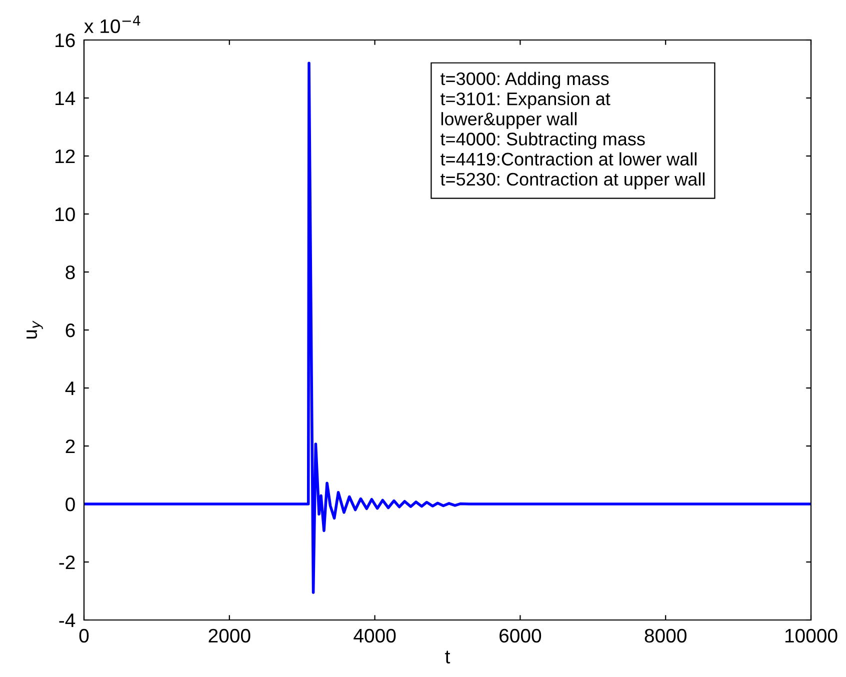 The height and width of the screenshot is (677, 846). Describe the element at coordinates (70, 330) in the screenshot. I see `y-tick-label: 6` at that location.